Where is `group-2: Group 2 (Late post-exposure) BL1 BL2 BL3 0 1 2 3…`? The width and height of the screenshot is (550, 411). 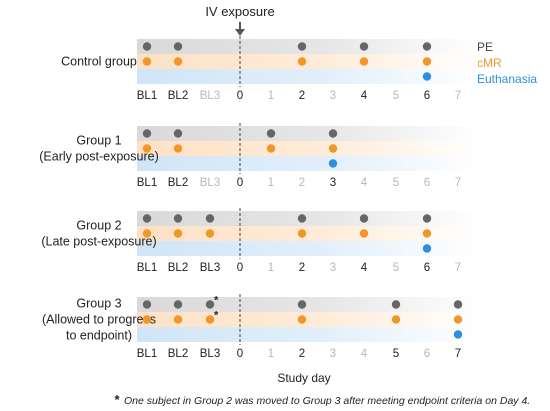 group-2: Group 2 (Late post-exposure) BL1 BL2 BL3 0 1 2 3… is located at coordinates (259, 241).